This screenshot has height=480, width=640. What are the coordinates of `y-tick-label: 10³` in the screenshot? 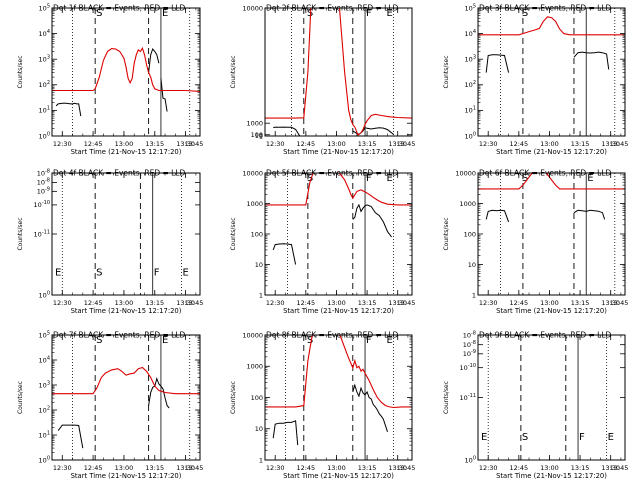 It's located at (44, 384).